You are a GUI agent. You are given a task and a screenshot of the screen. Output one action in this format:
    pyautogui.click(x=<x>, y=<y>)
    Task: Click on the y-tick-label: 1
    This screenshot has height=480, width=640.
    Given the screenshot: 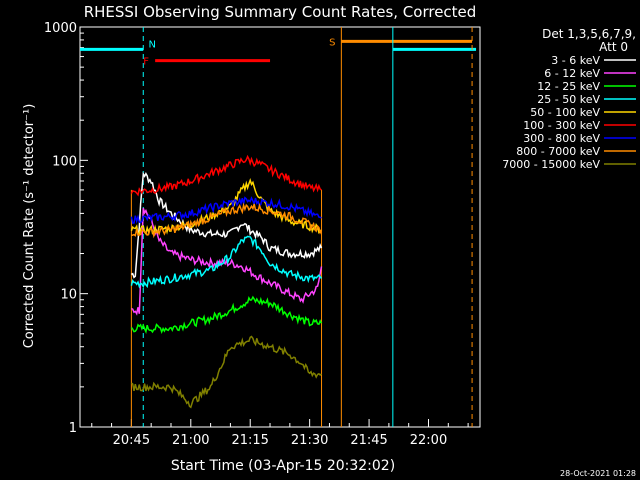 What is the action you would take?
    pyautogui.click(x=73, y=428)
    